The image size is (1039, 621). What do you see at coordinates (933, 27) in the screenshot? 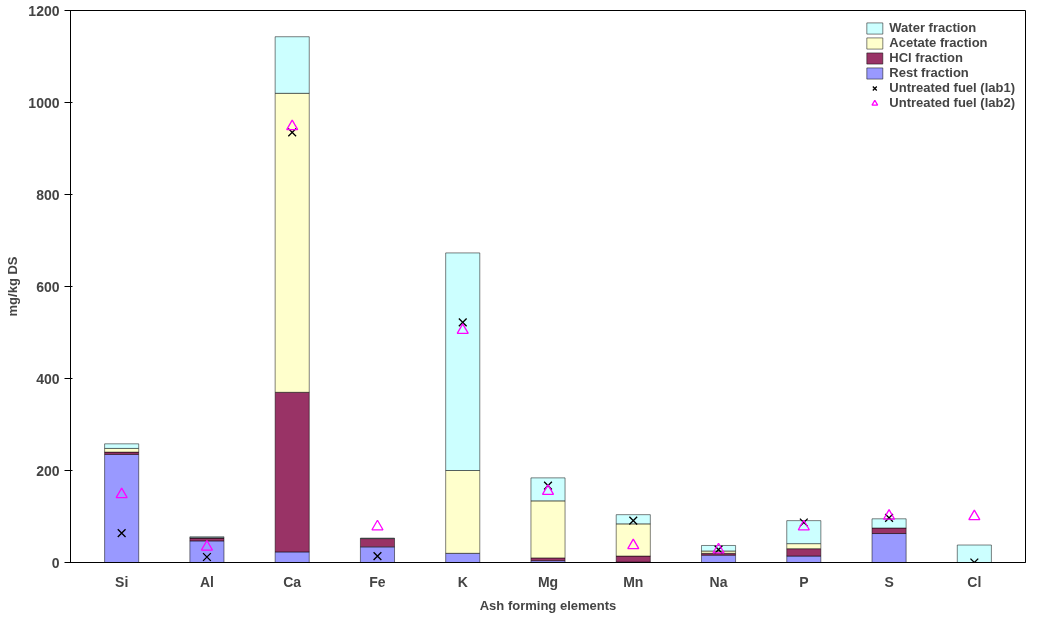
I see `legend-label: Water fraction` at bounding box center [933, 27].